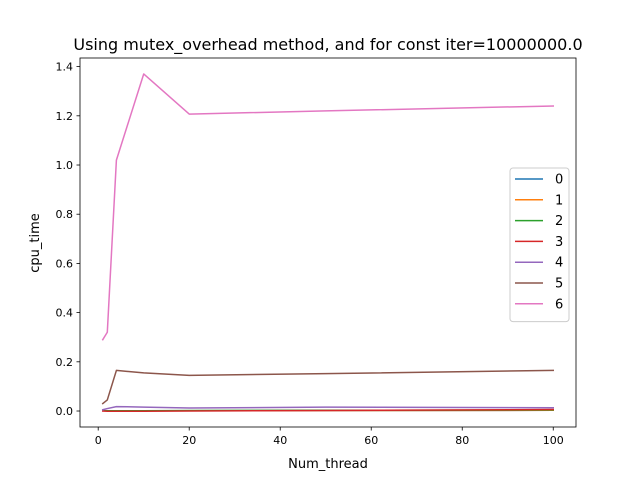  Describe the element at coordinates (65, 116) in the screenshot. I see `y-tick-label: 1.2` at that location.